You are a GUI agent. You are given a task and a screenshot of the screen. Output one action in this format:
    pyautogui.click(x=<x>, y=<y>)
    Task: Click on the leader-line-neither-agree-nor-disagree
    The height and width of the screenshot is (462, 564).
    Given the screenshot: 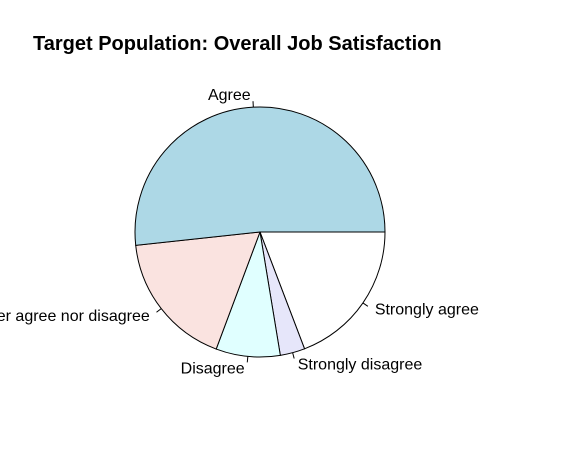 What is the action you would take?
    pyautogui.click(x=159, y=310)
    